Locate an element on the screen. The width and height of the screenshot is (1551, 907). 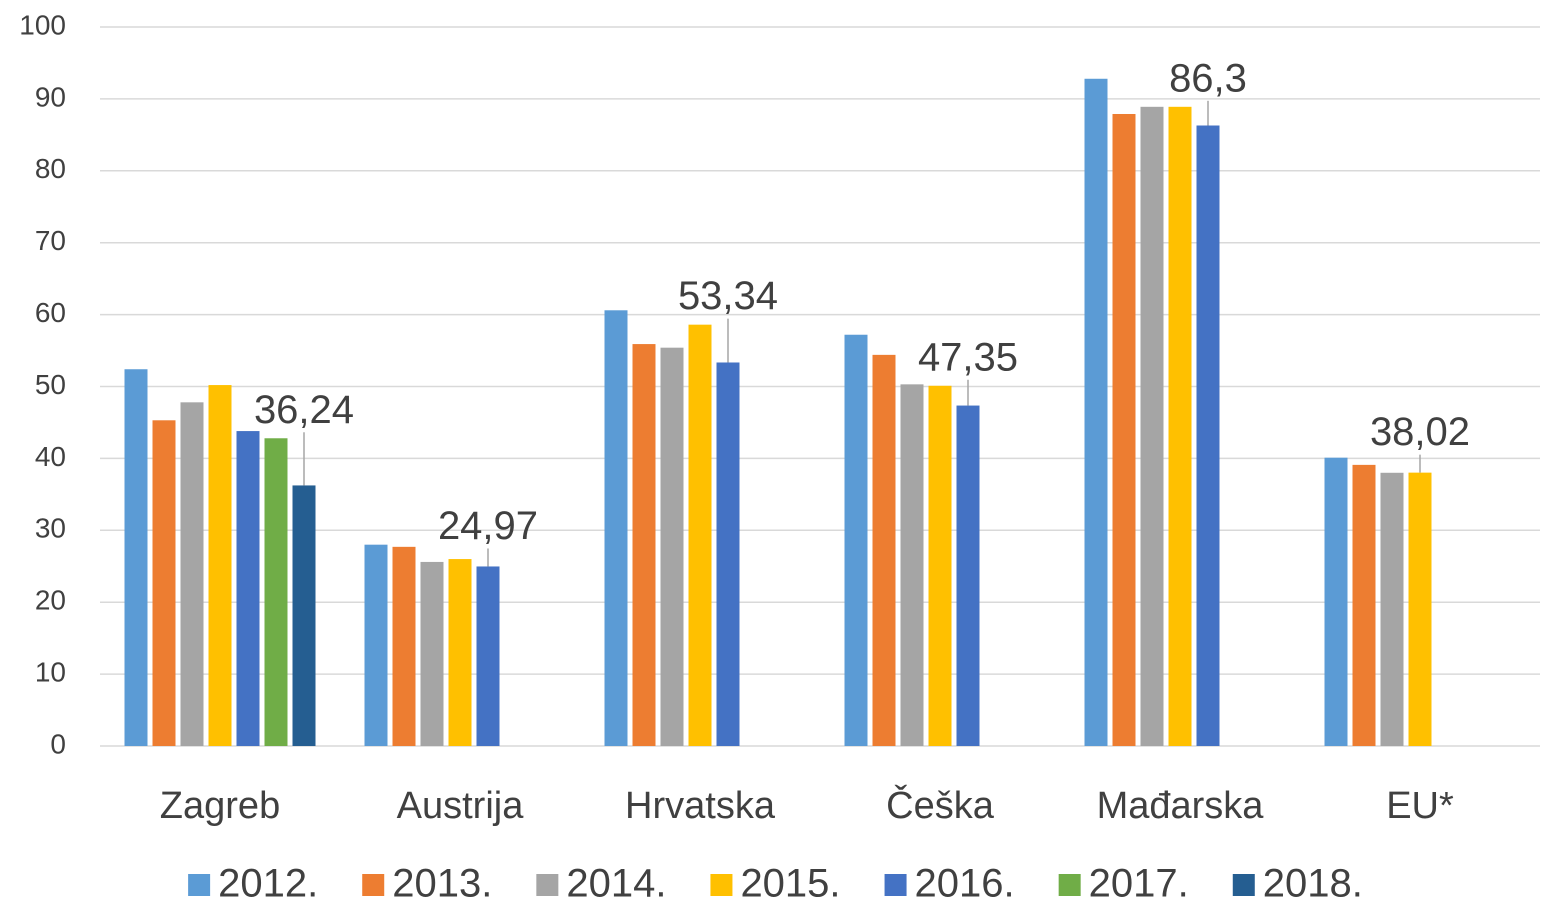
data-label: 36,24 is located at coordinates (304, 410).